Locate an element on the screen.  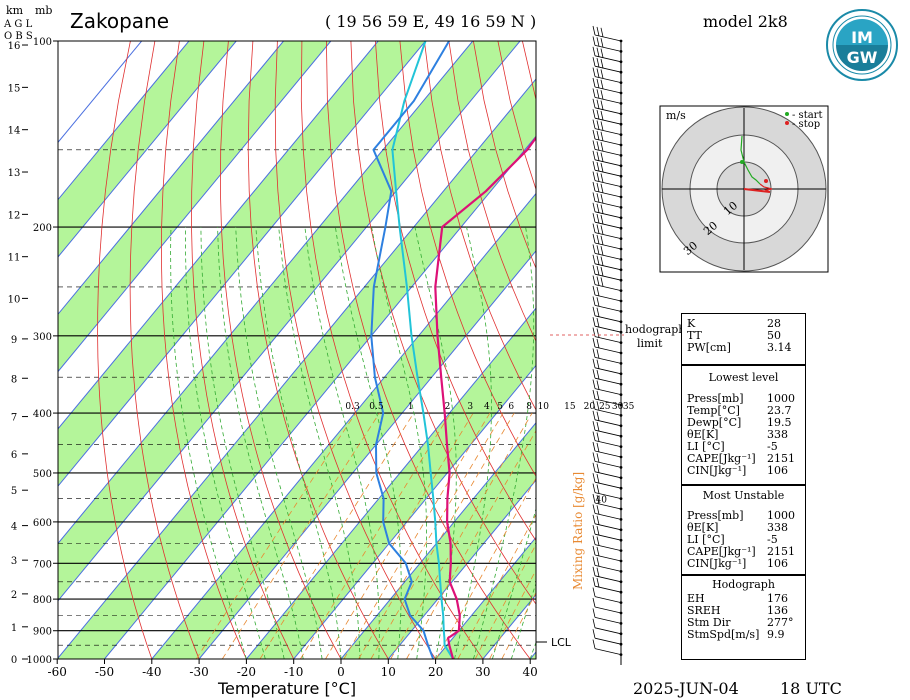
mixing-ratio-tick-label: 25 is located at coordinates (605, 407).